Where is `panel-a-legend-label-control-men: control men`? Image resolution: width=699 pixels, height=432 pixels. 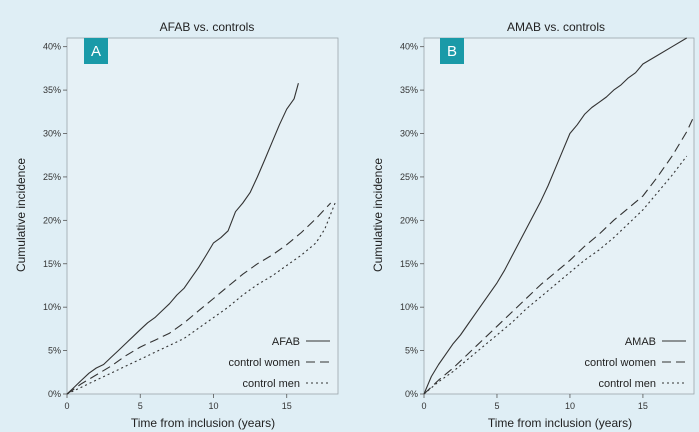
panel-a-legend-label-control-men: control men is located at coordinates (271, 384).